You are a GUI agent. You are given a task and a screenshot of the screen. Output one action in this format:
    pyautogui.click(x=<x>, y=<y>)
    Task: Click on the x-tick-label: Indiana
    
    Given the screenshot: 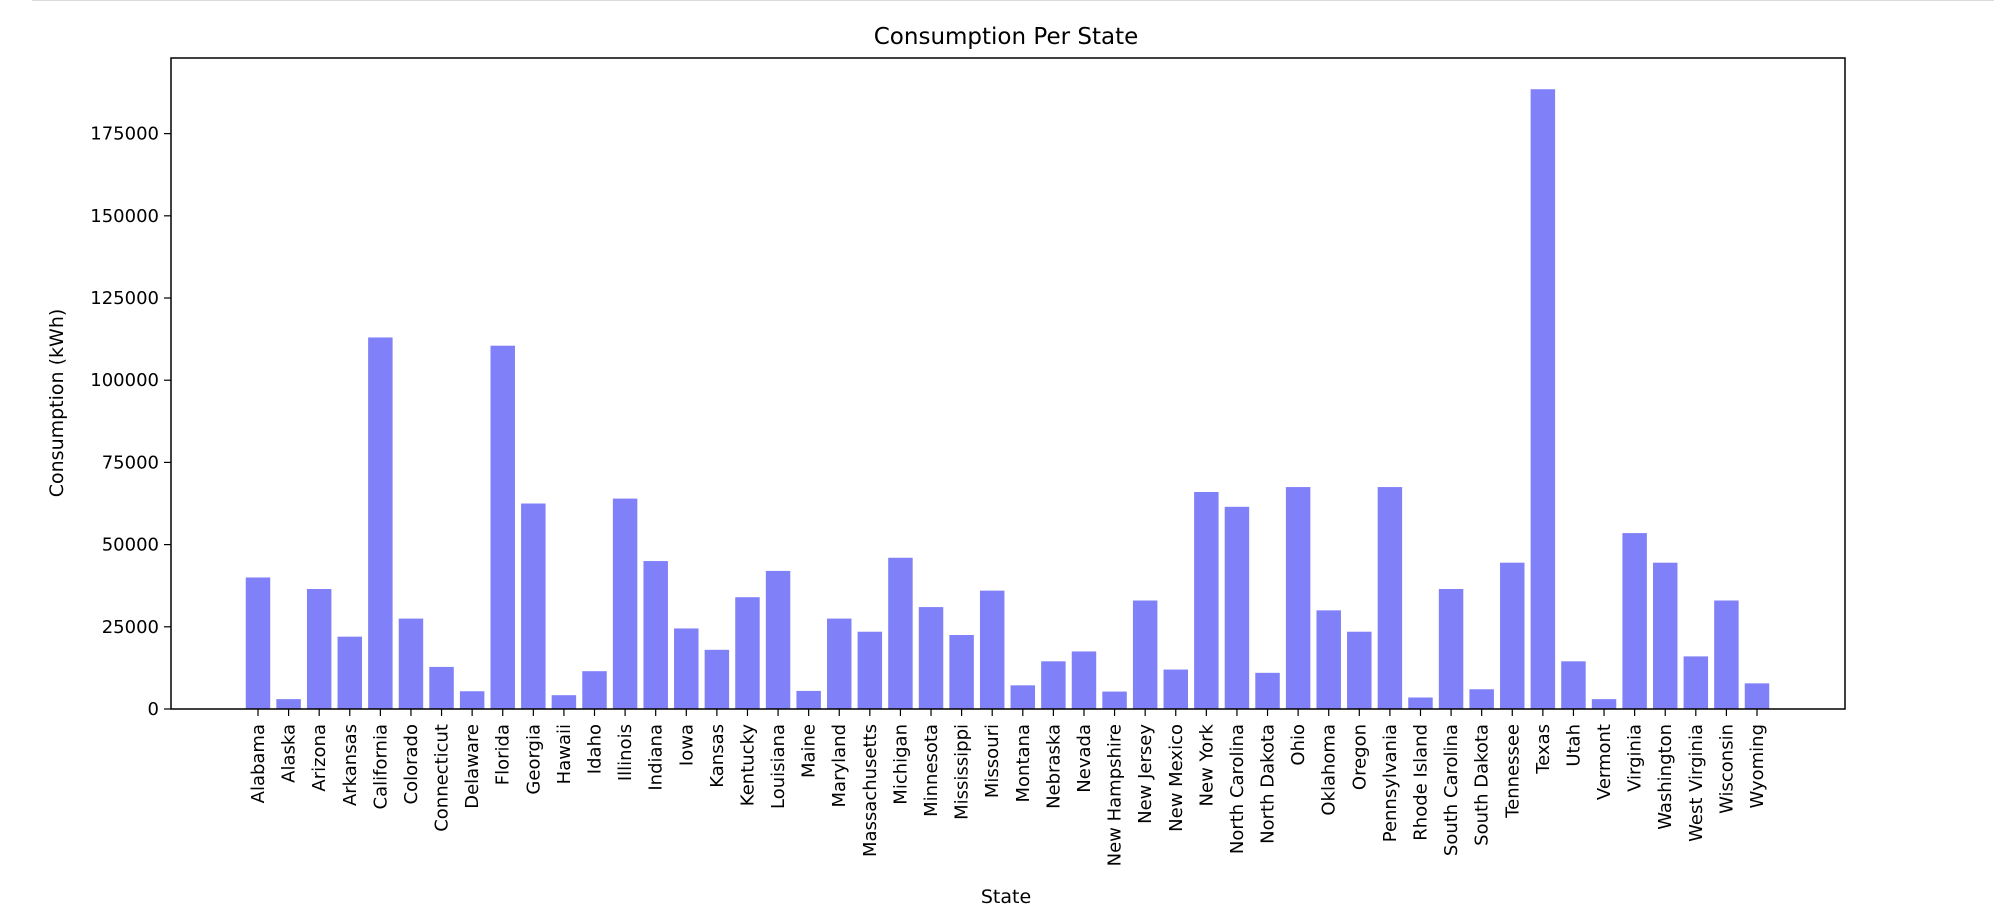 What is the action you would take?
    pyautogui.click(x=656, y=757)
    